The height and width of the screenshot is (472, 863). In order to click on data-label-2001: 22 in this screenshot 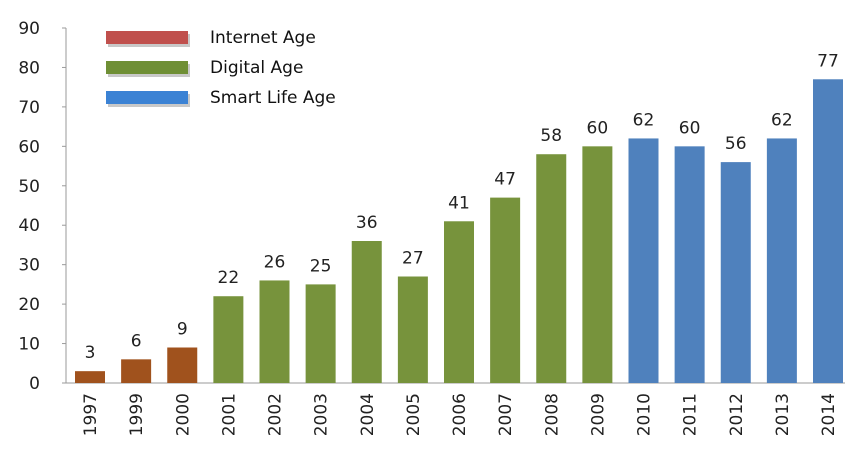, I will do `click(229, 278)`.